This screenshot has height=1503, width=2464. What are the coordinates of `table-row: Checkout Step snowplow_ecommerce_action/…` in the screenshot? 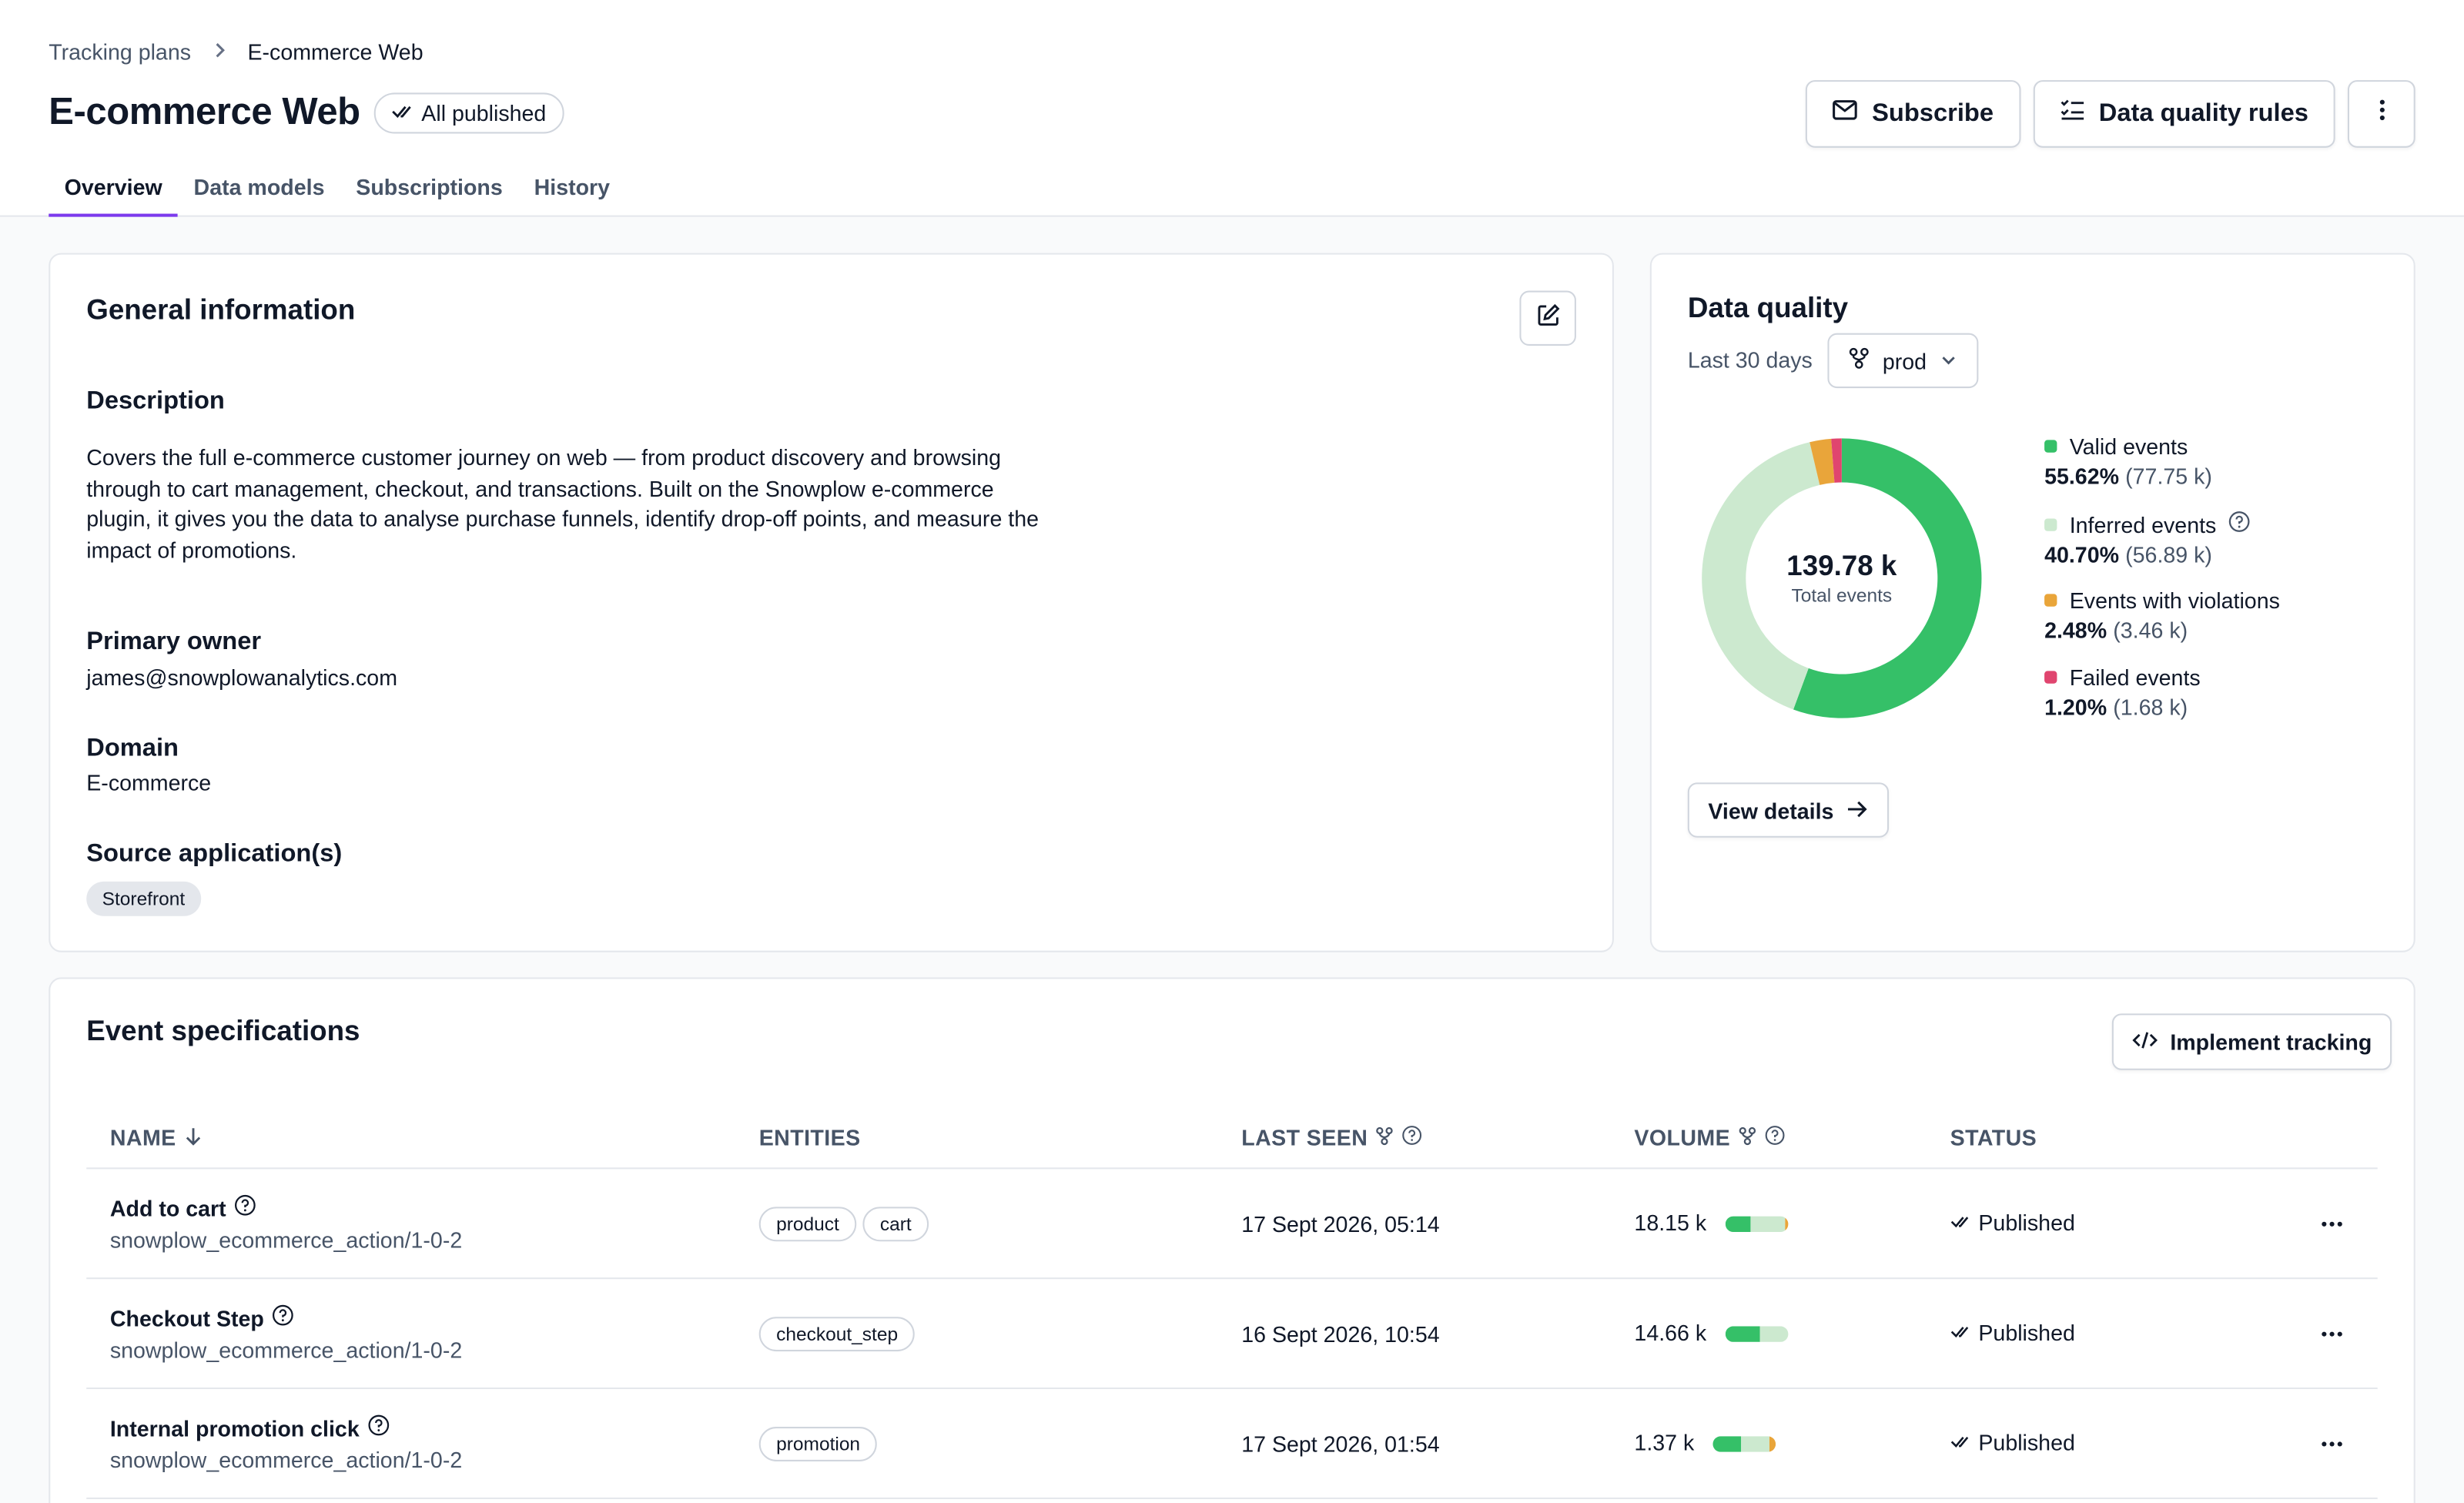 It's located at (1232, 1334).